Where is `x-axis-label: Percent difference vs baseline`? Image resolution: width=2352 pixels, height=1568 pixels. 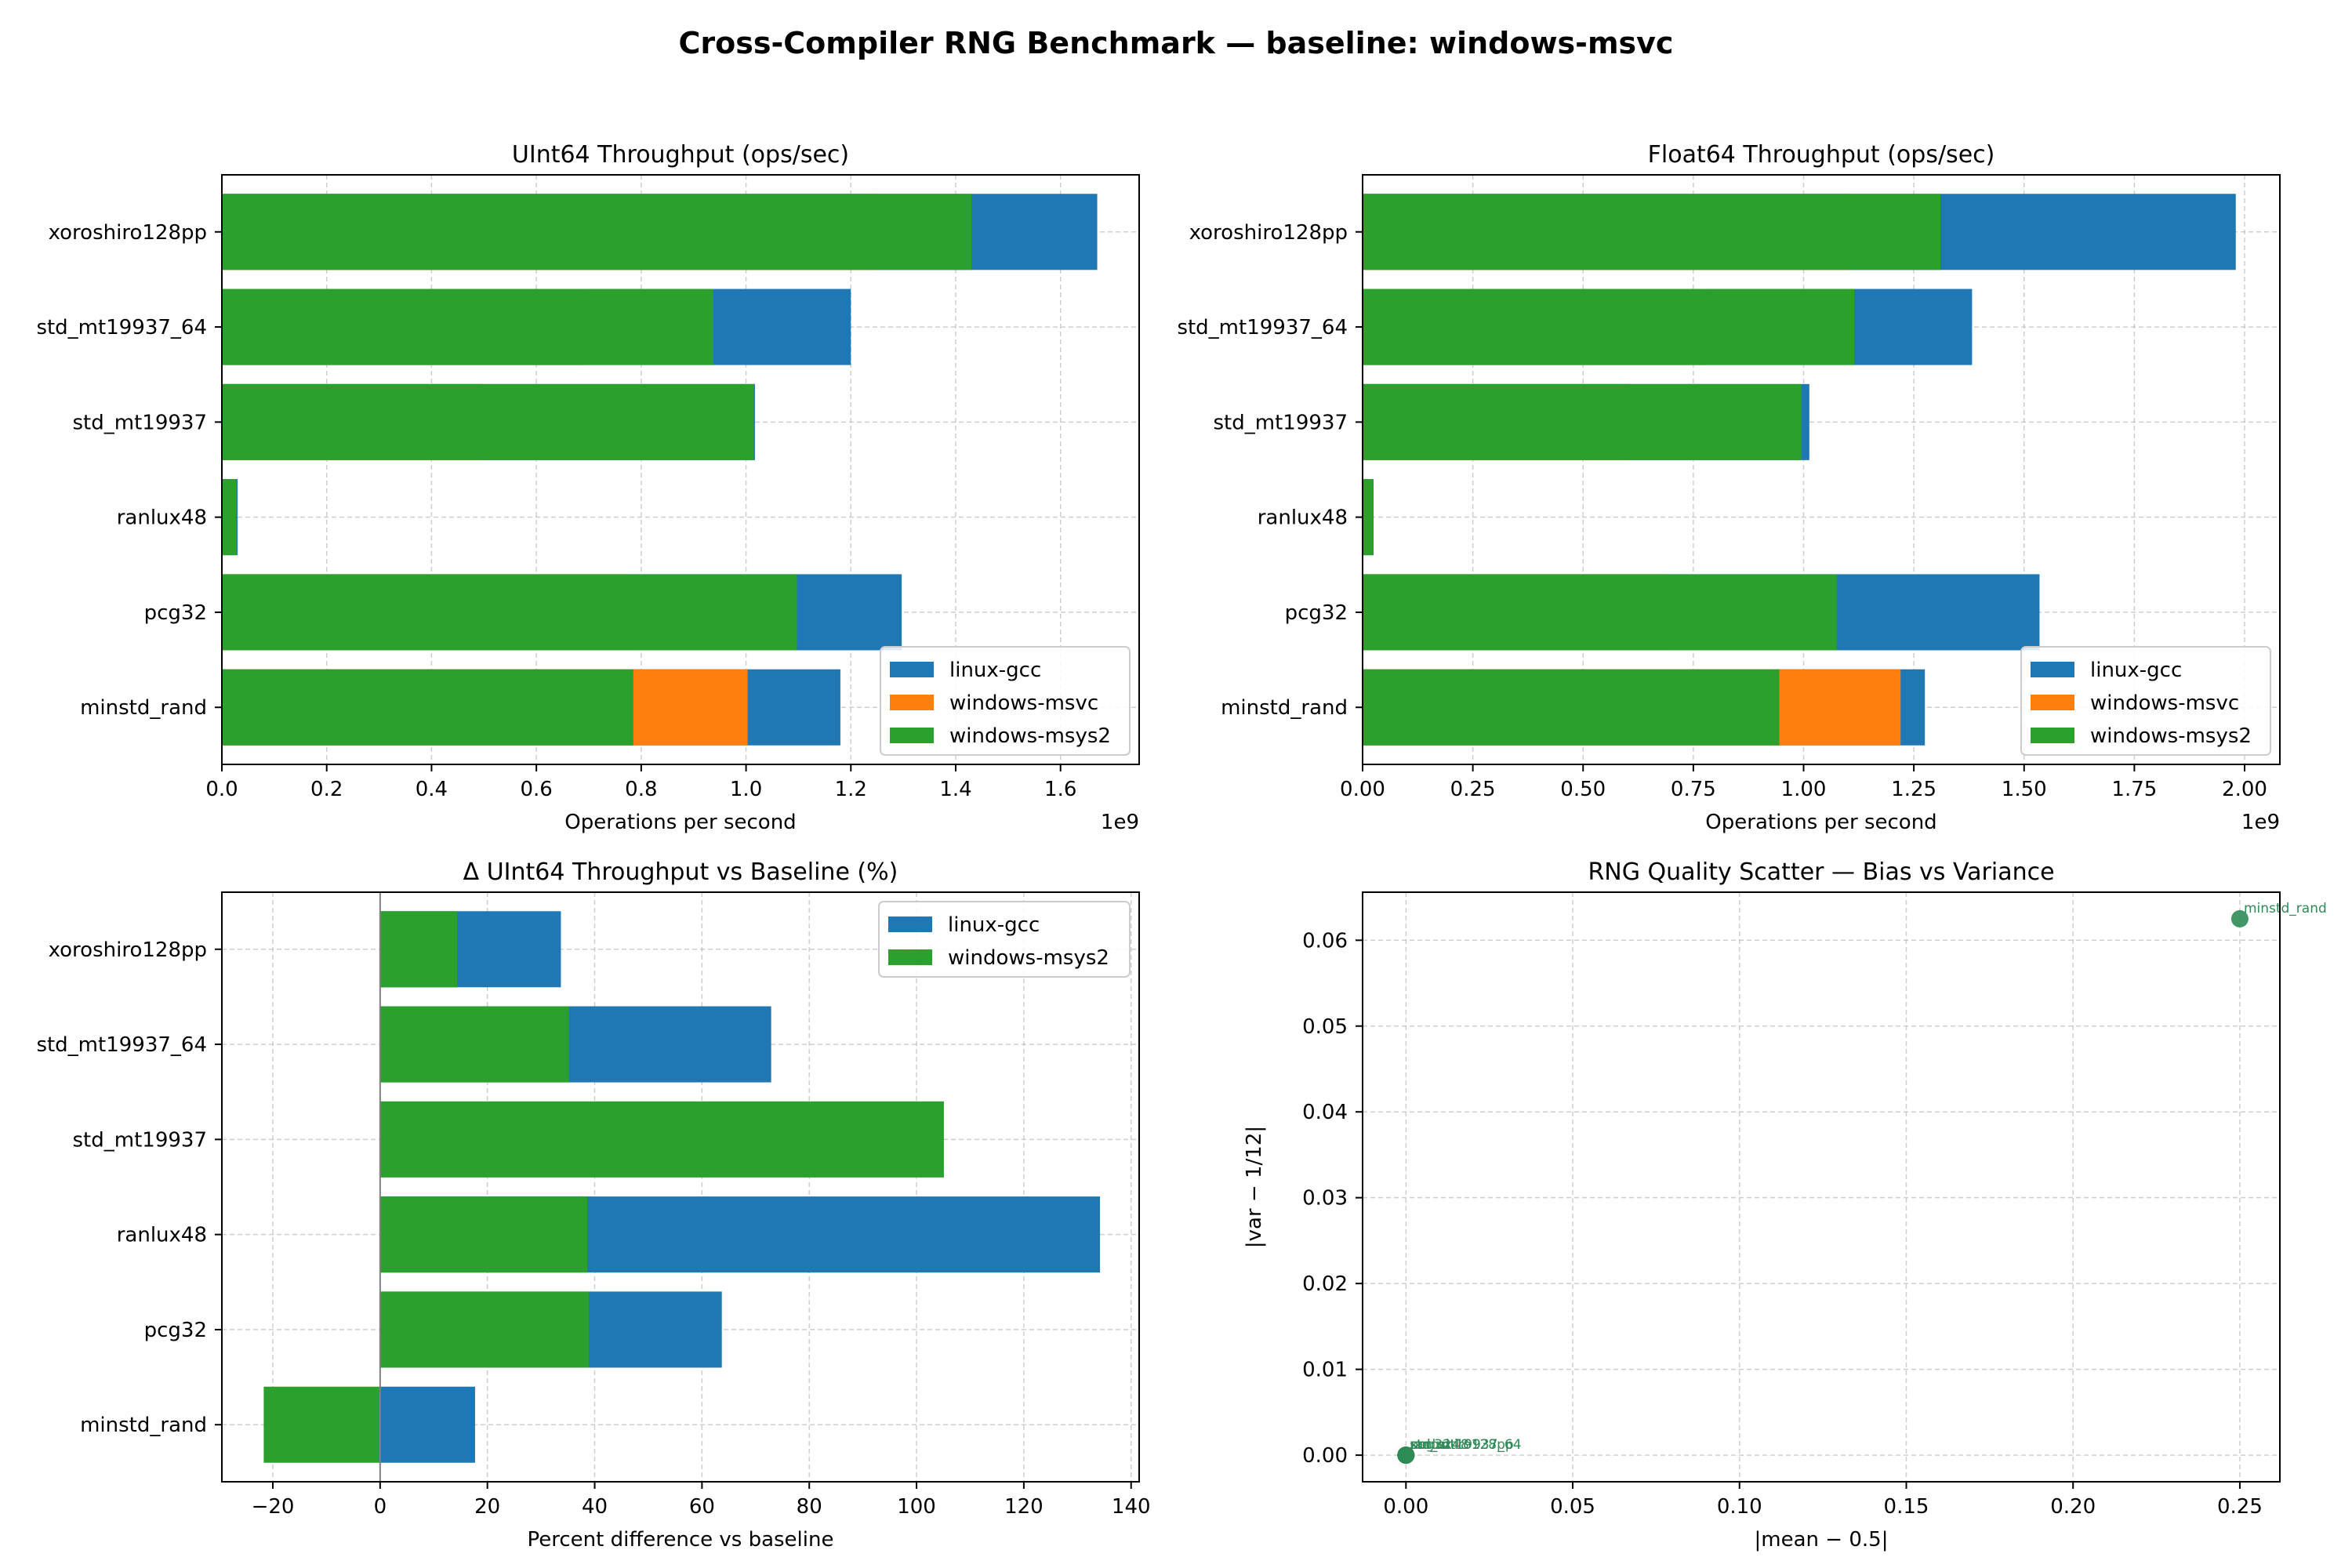
x-axis-label: Percent difference vs baseline is located at coordinates (681, 1540).